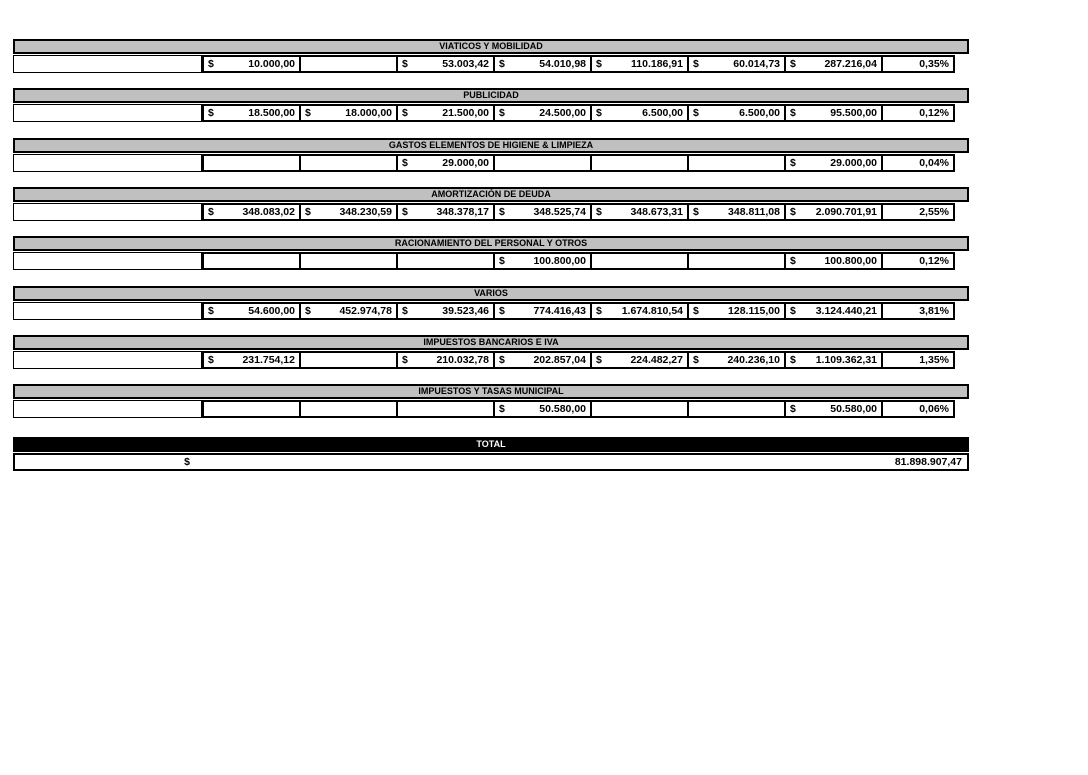 The width and height of the screenshot is (1088, 775). What do you see at coordinates (562, 64) in the screenshot?
I see `amount-value: 54.010,98` at bounding box center [562, 64].